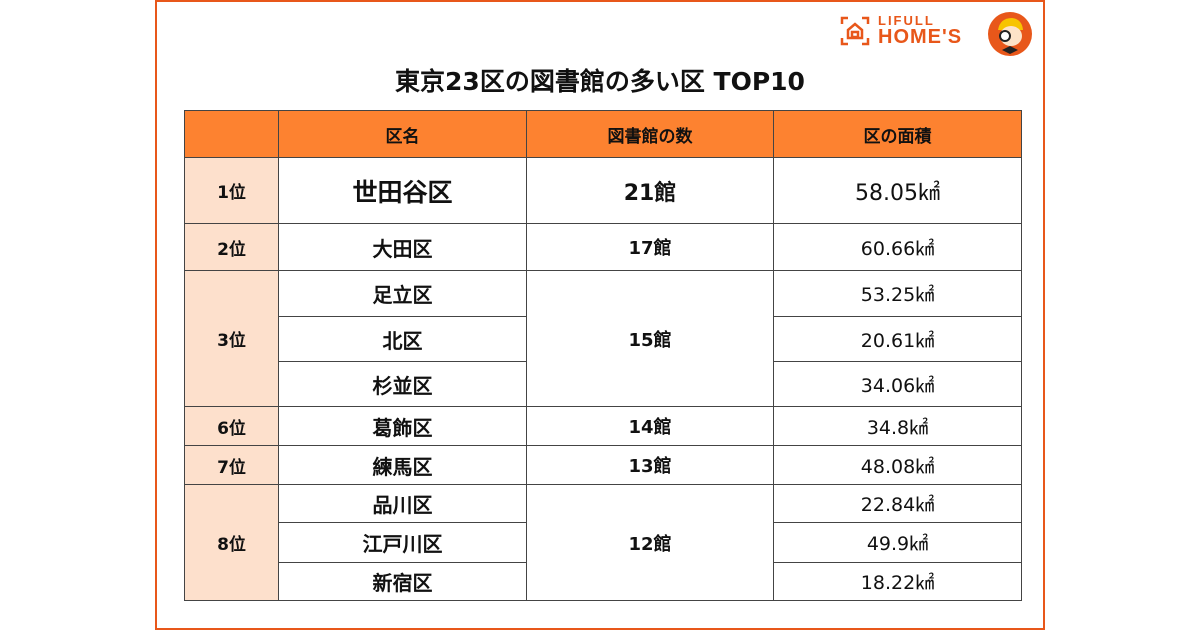 The width and height of the screenshot is (1200, 630). I want to click on brand-line2: HOME'S, so click(920, 37).